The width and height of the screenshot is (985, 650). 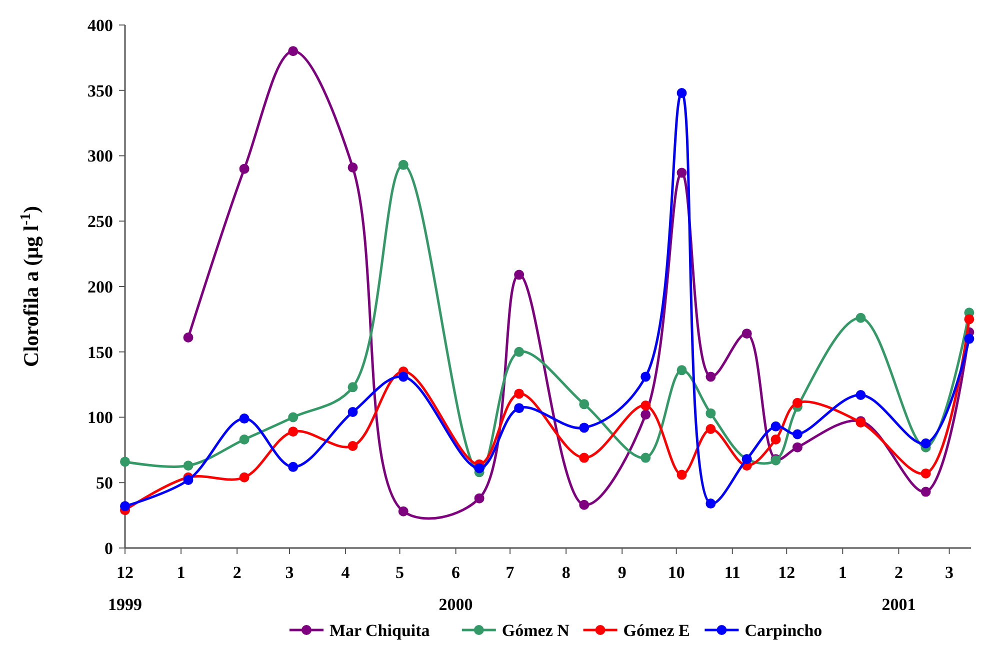 What do you see at coordinates (732, 572) in the screenshot?
I see `x-tick-label: 11` at bounding box center [732, 572].